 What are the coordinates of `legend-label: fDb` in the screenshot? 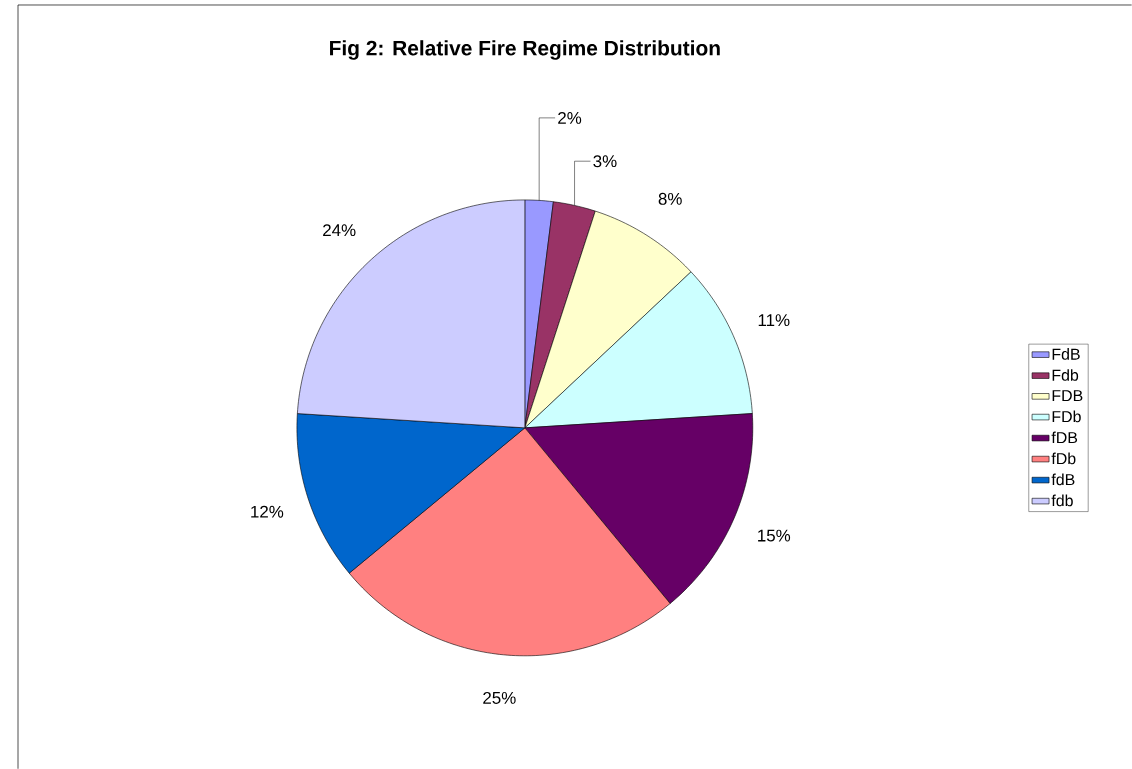 It's located at (1063, 458).